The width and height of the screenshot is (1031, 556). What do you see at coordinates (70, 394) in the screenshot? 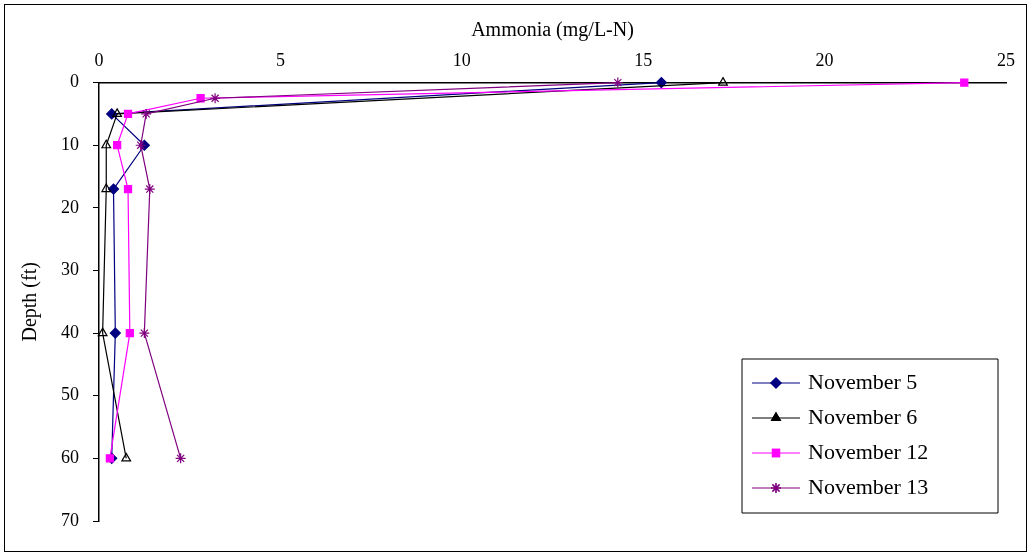
I see `y-tick-label: 50` at bounding box center [70, 394].